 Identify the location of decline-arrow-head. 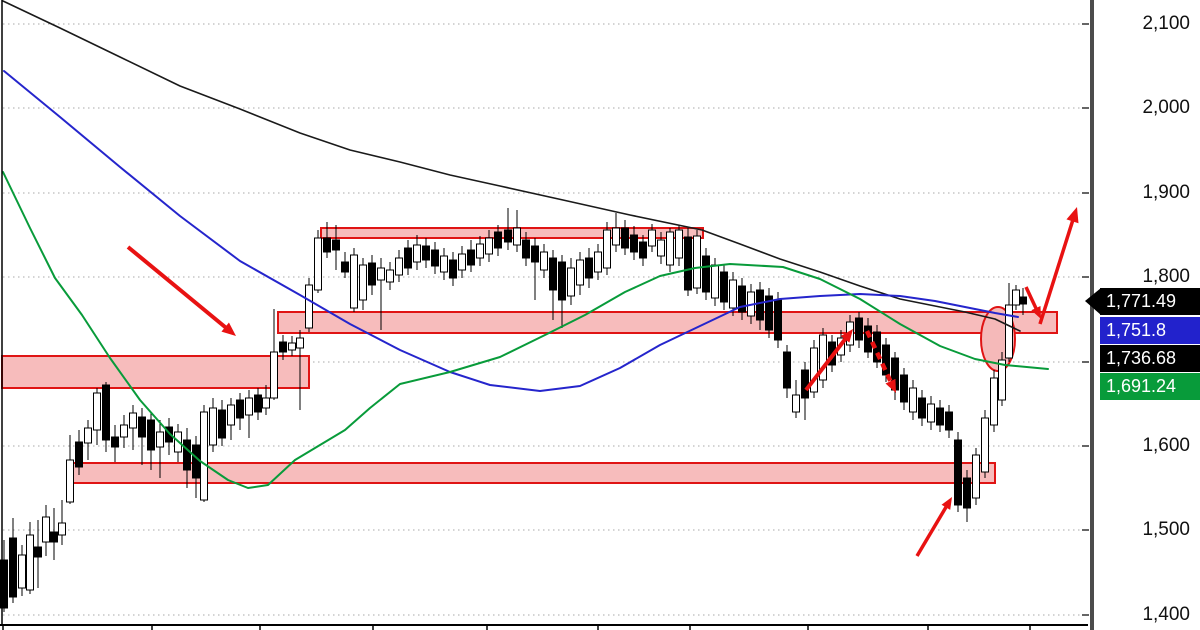
(228, 329).